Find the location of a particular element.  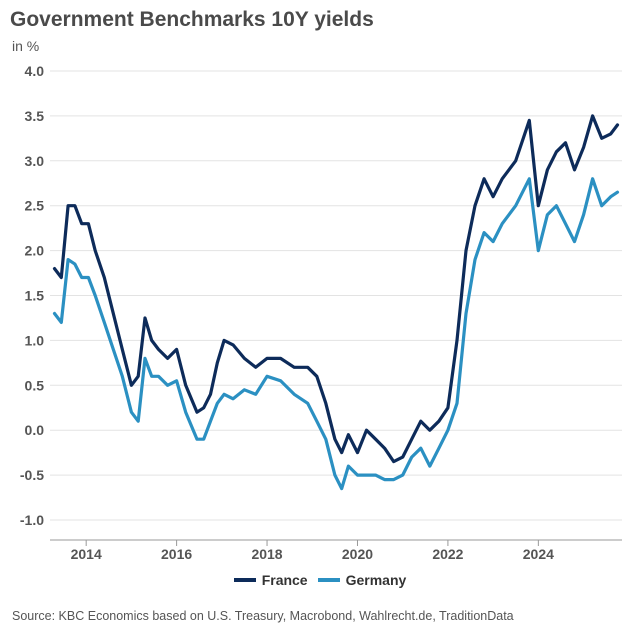

legend-item-germany: Germany is located at coordinates (362, 580).